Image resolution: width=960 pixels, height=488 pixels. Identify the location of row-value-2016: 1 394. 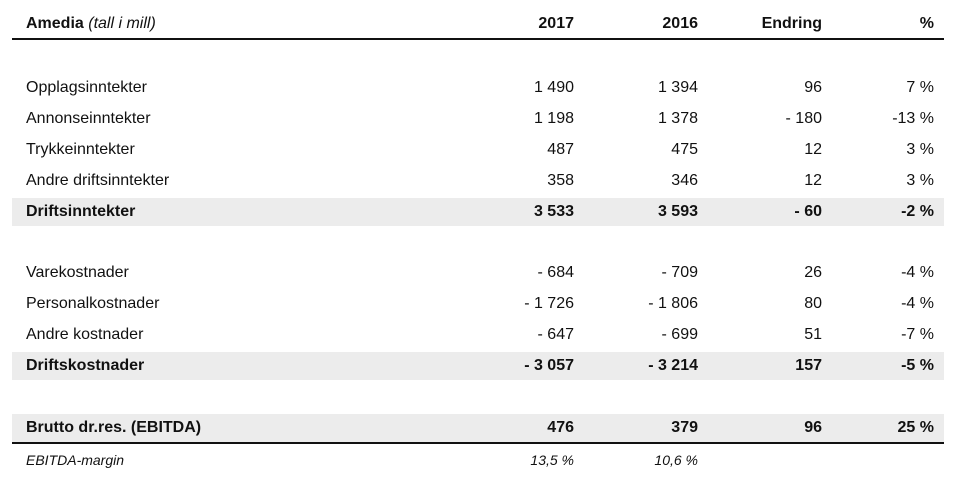
(677, 87).